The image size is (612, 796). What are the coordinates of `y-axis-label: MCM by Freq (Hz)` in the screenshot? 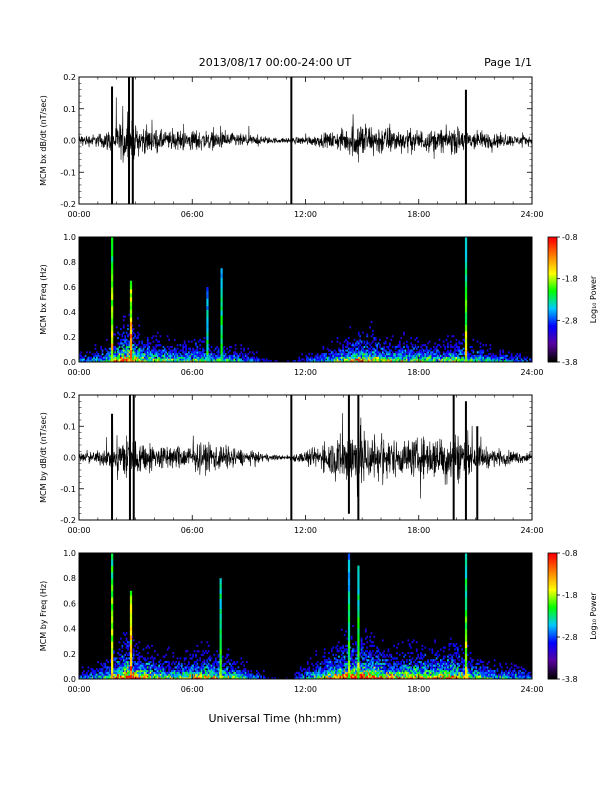 It's located at (43, 616).